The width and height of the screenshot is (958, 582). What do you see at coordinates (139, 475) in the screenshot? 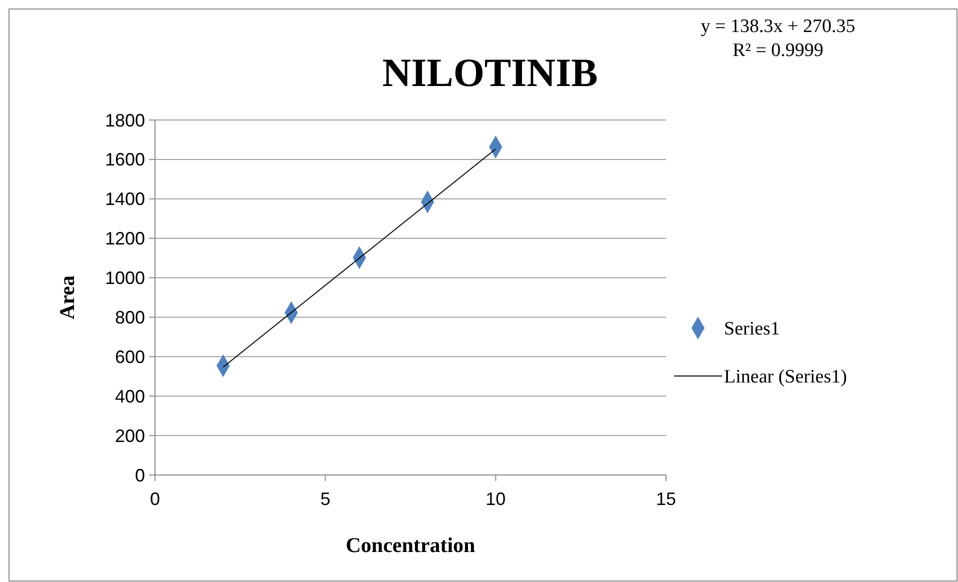
I see `y-tick-label: 0` at bounding box center [139, 475].